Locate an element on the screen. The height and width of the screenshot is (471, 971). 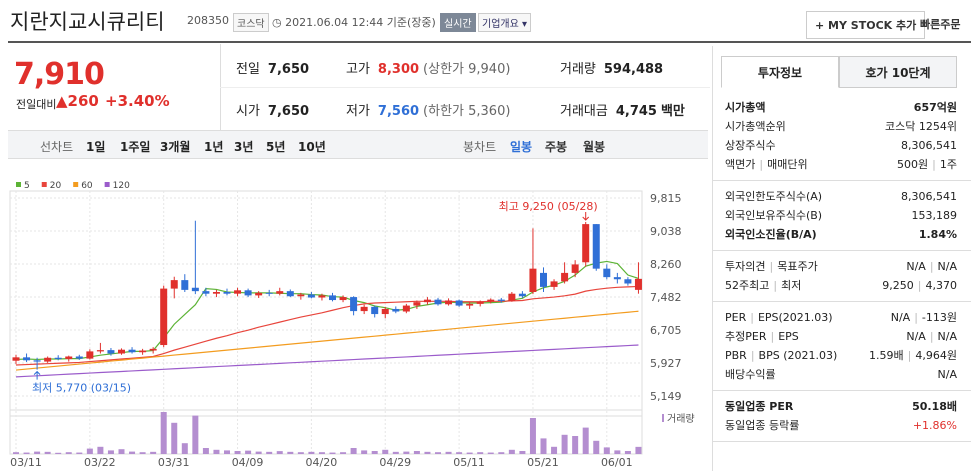
info-value-text: N/A is located at coordinates (916, 336).